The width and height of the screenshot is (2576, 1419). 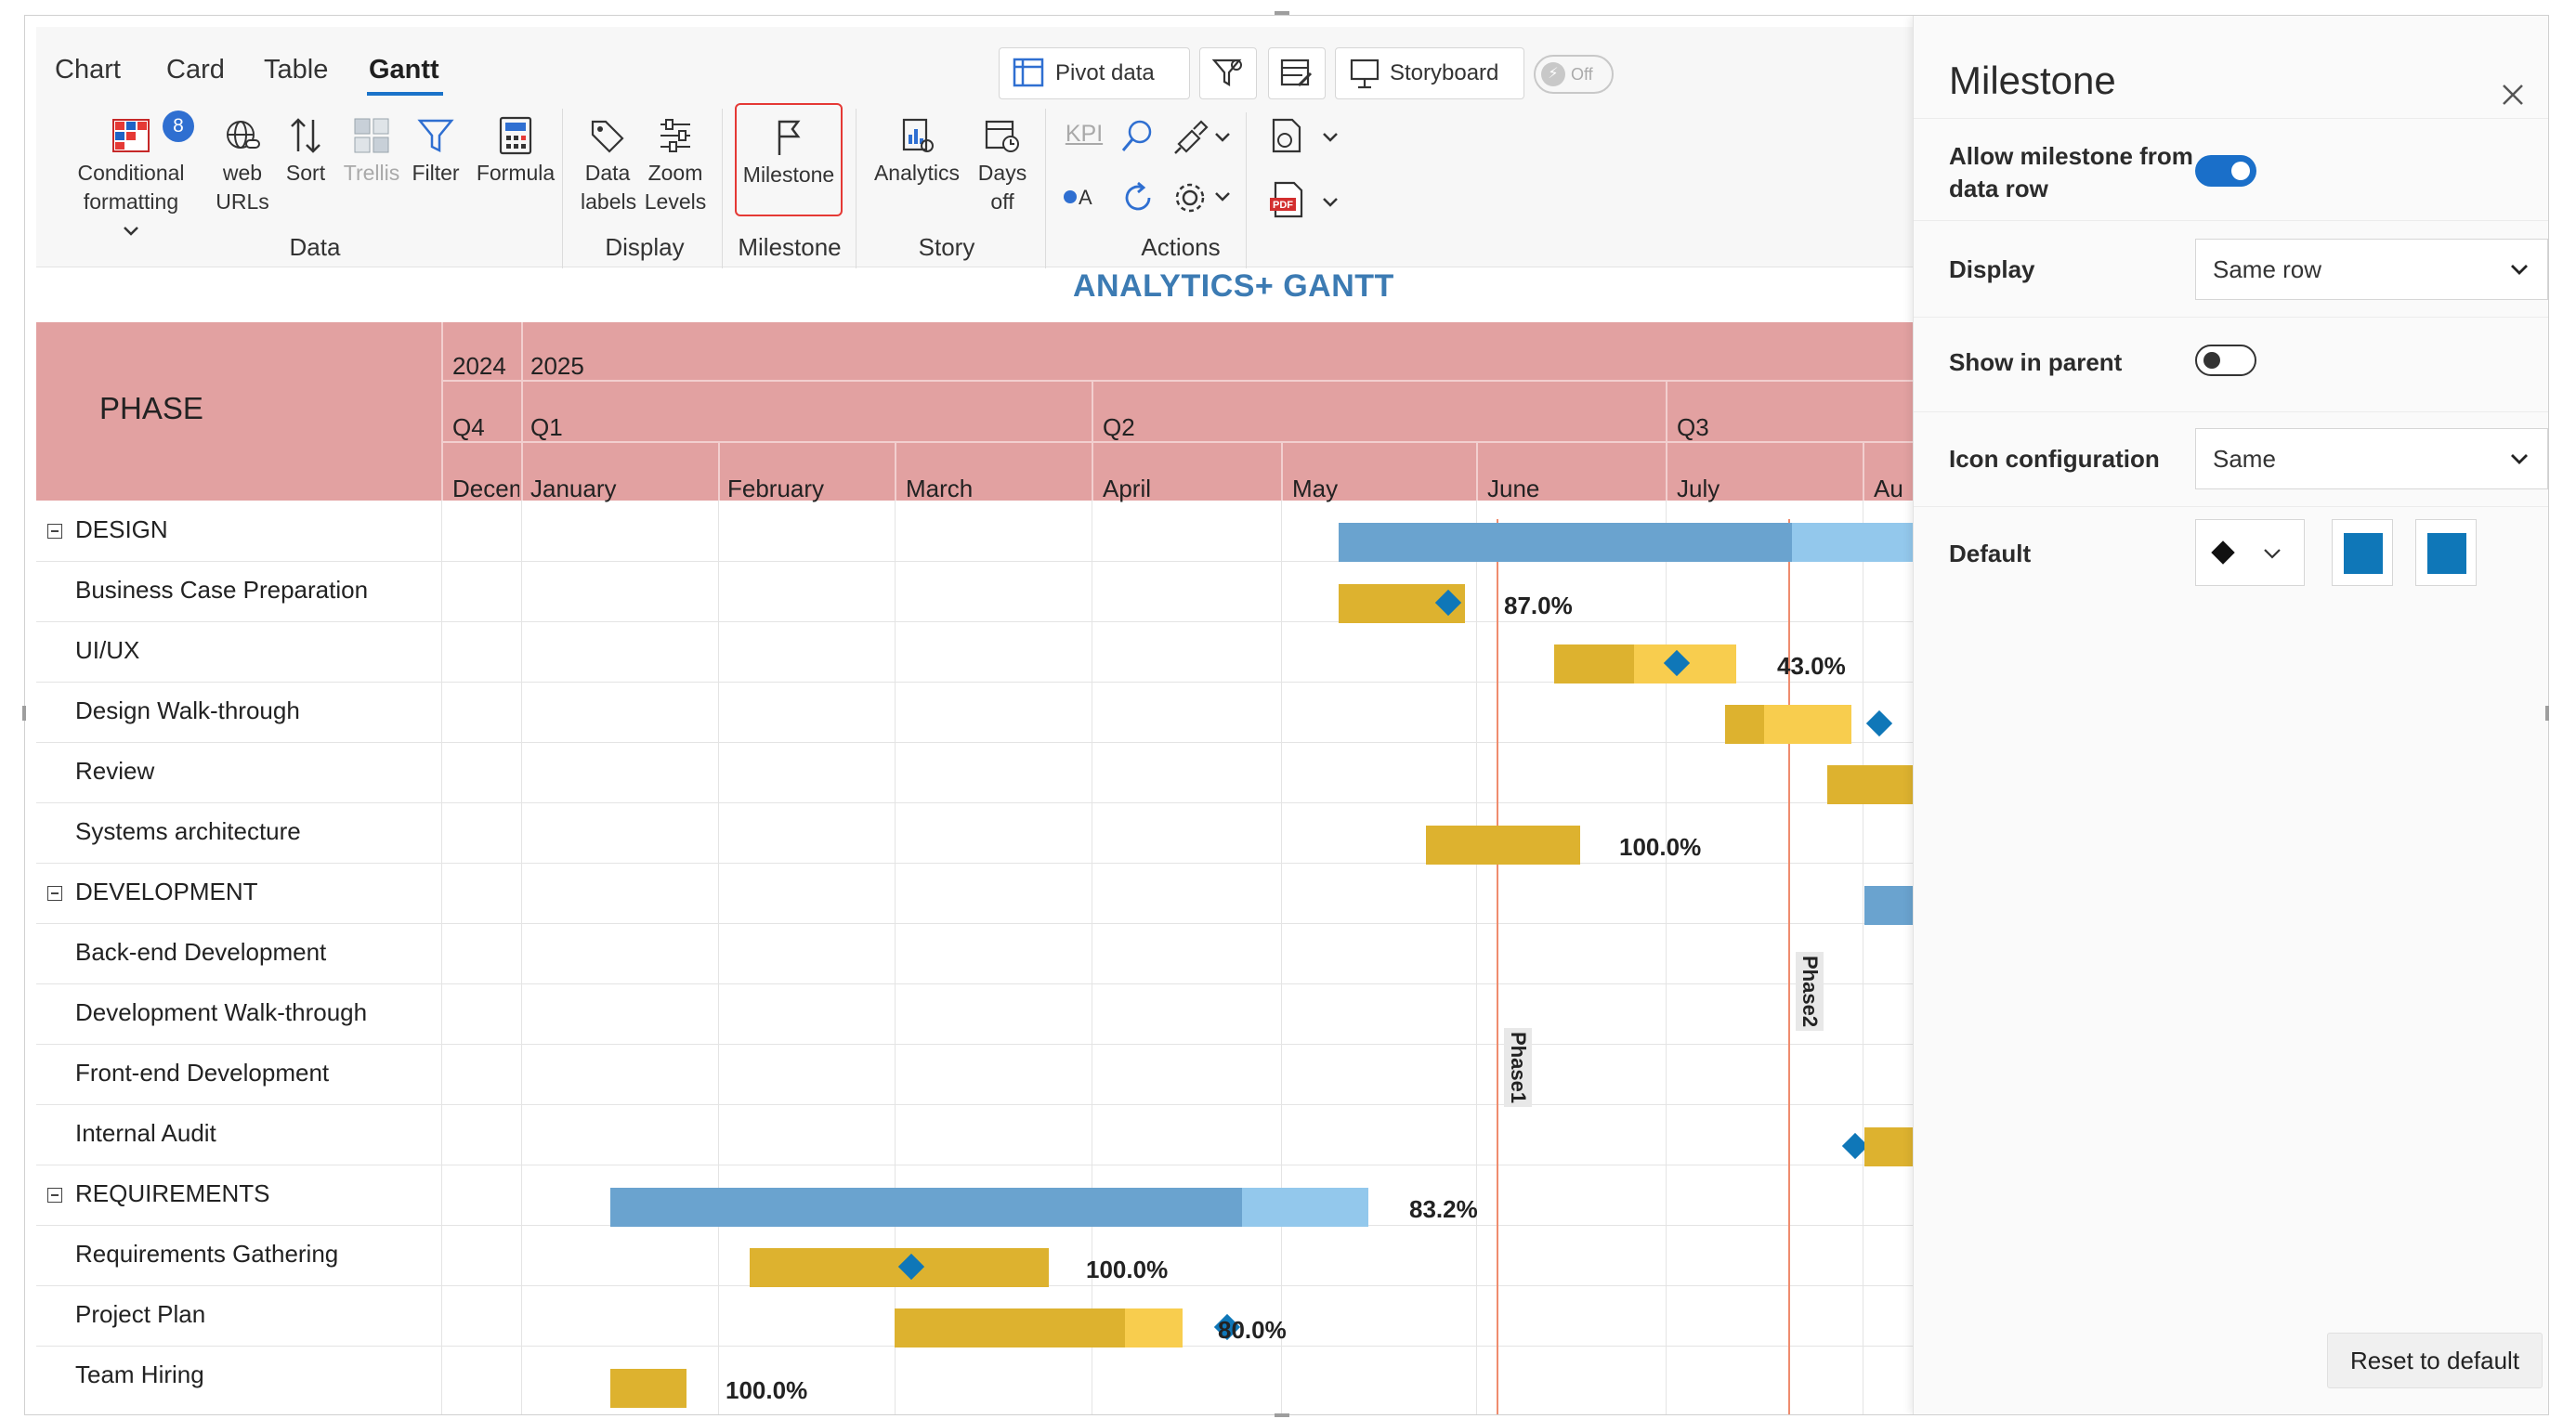 What do you see at coordinates (926, 1207) in the screenshot?
I see `group-bar-requirements` at bounding box center [926, 1207].